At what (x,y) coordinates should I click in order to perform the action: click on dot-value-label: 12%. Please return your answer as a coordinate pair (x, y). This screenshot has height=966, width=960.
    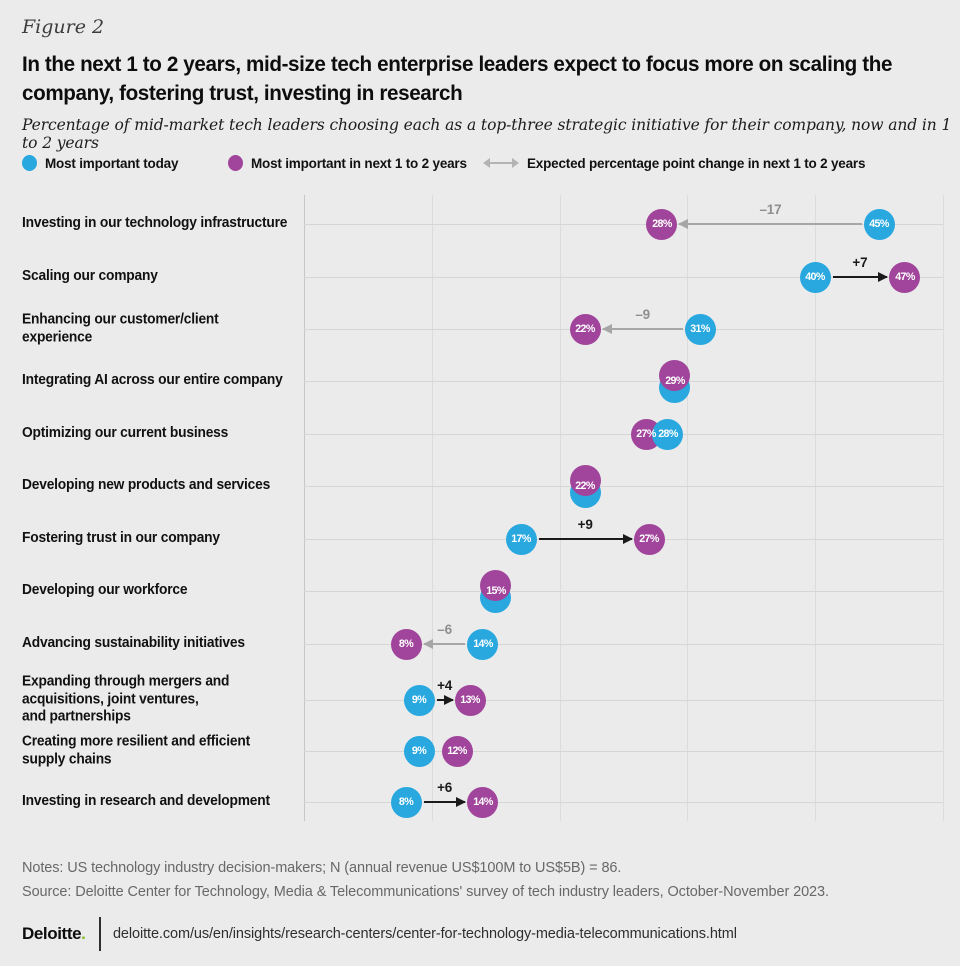
    Looking at the image, I should click on (457, 751).